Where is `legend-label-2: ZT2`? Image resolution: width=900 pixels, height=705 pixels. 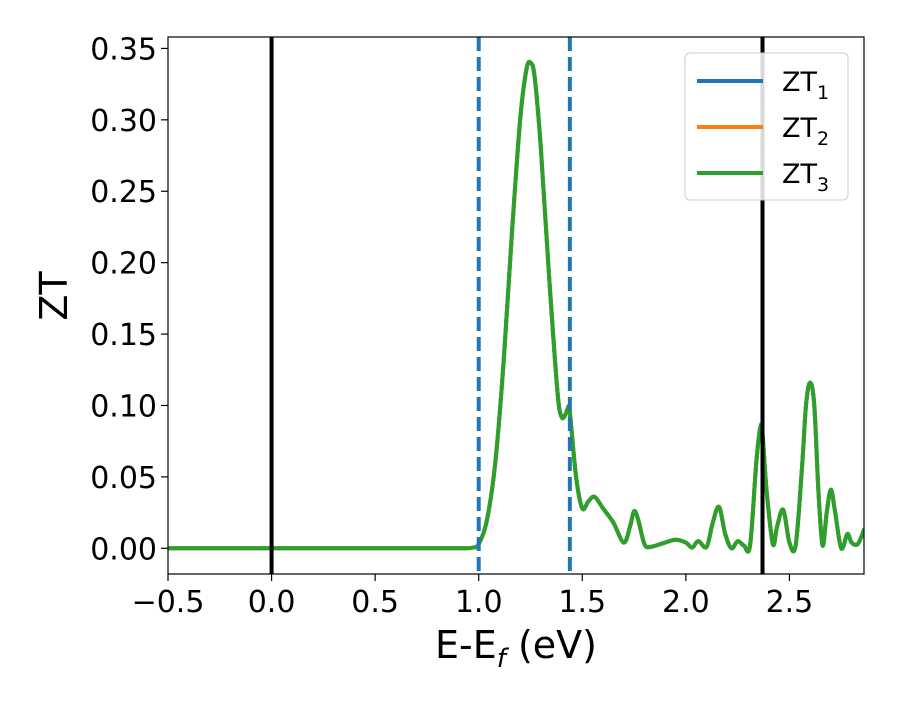
legend-label-2: ZT2 is located at coordinates (805, 131).